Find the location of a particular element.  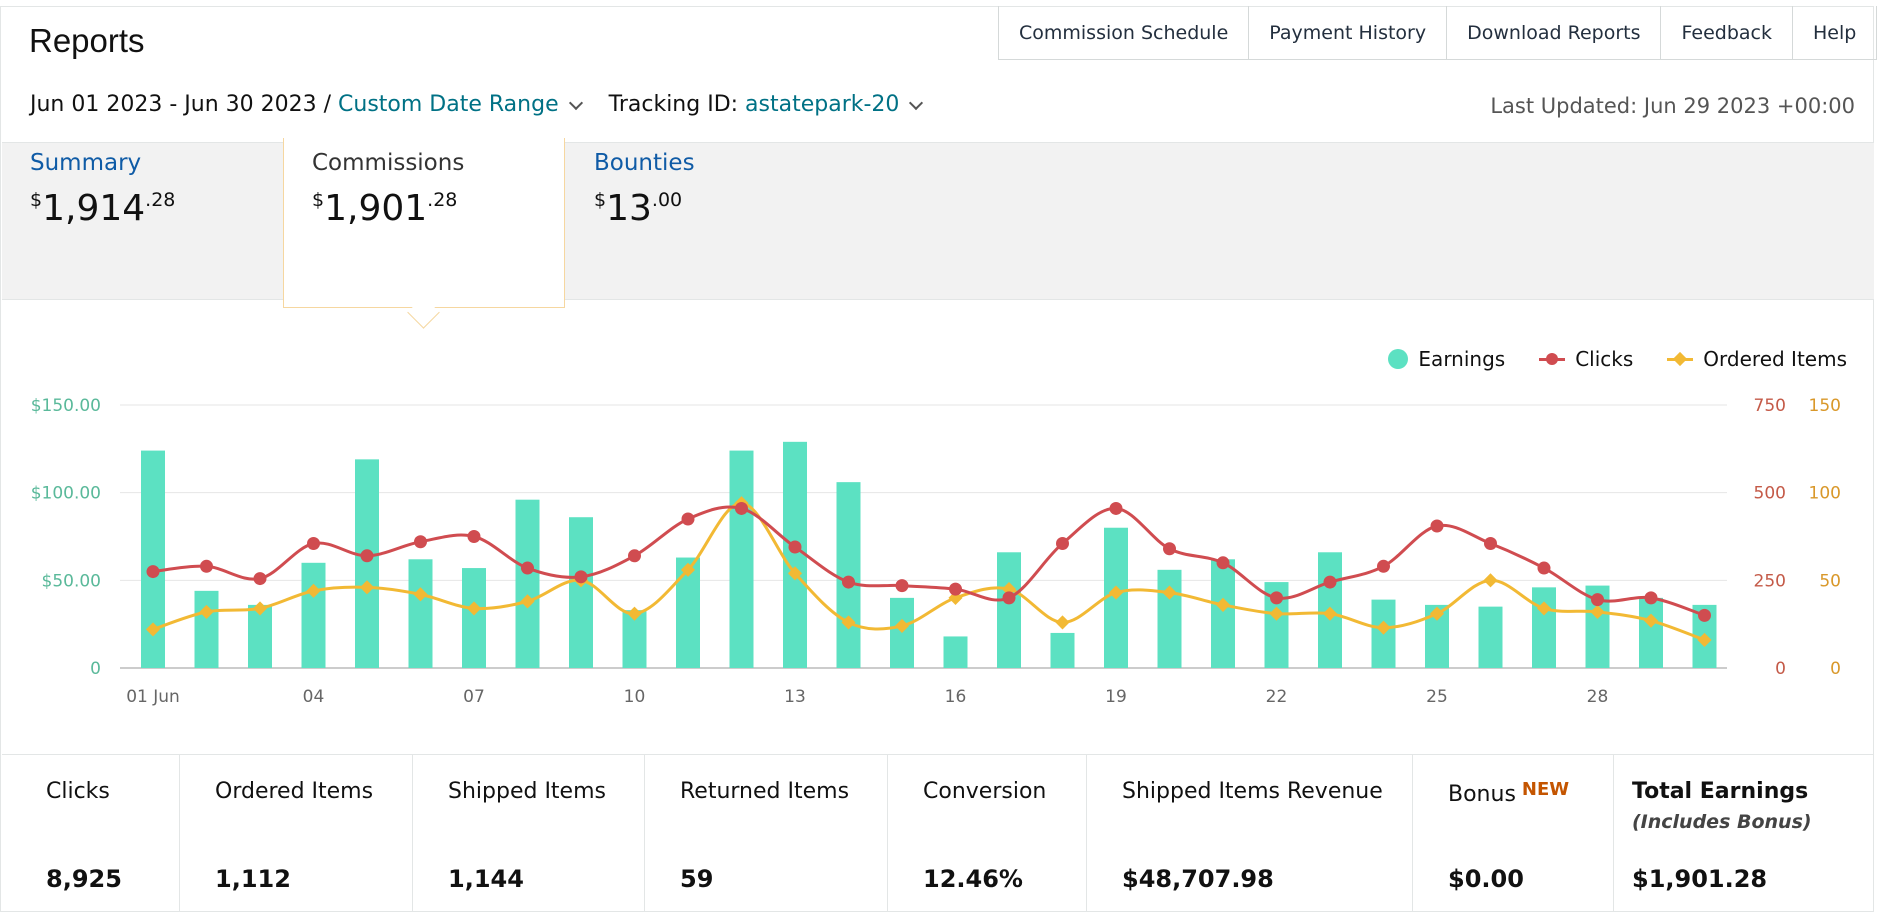

tab-summary: Summary $1,914.28 is located at coordinates (102, 189).